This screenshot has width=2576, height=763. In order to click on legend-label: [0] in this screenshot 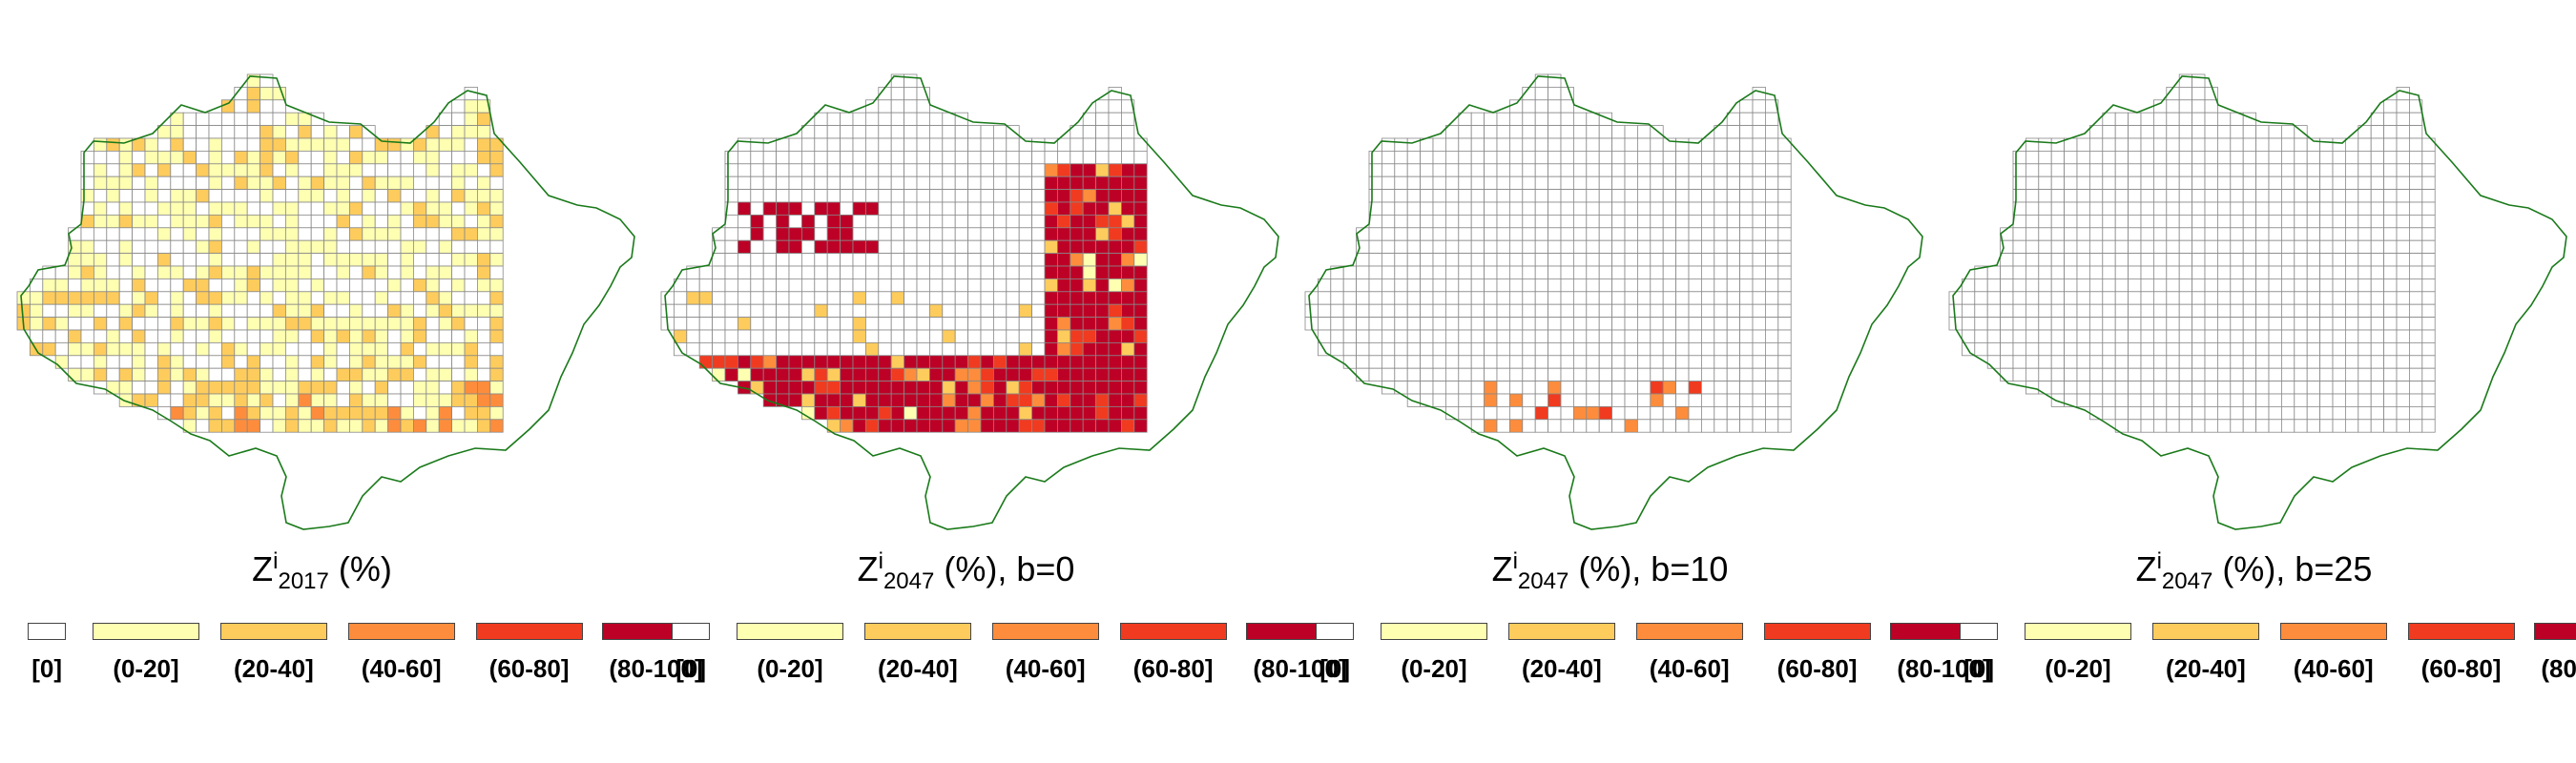, I will do `click(46, 668)`.